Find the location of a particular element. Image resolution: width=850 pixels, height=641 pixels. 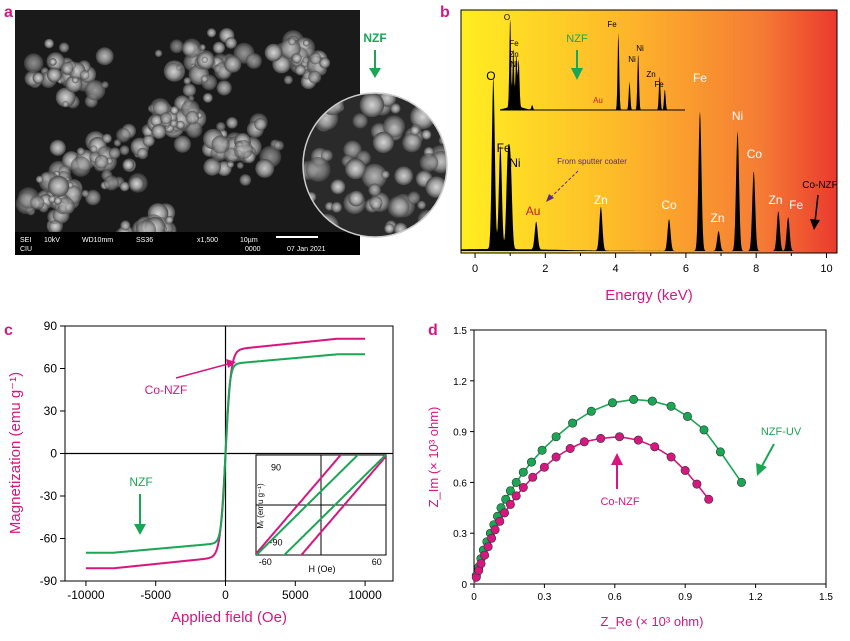

sem-sample-arrow is located at coordinates (375, 64).